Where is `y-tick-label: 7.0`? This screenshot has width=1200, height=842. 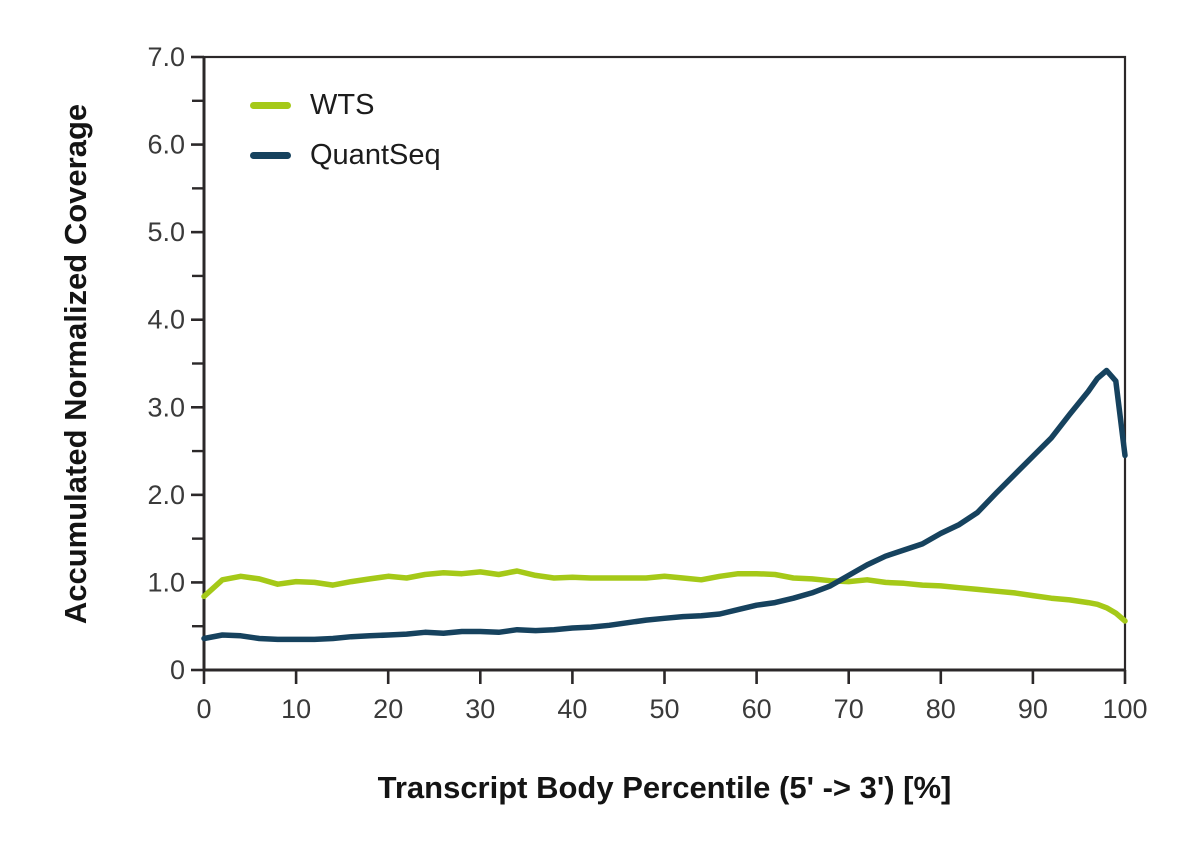
y-tick-label: 7.0 is located at coordinates (166, 57).